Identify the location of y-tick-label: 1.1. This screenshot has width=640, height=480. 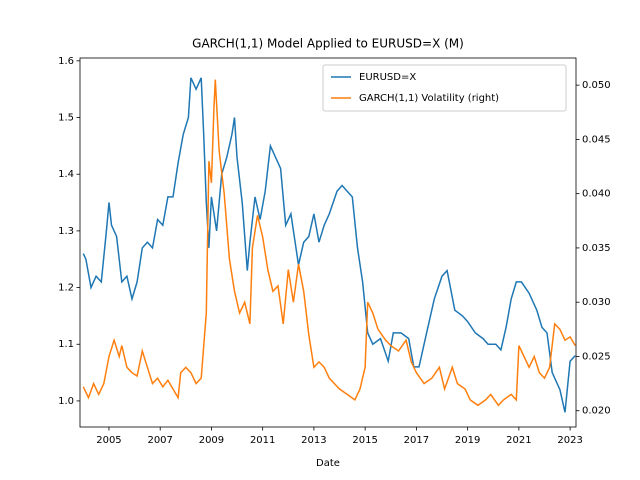
(66, 344).